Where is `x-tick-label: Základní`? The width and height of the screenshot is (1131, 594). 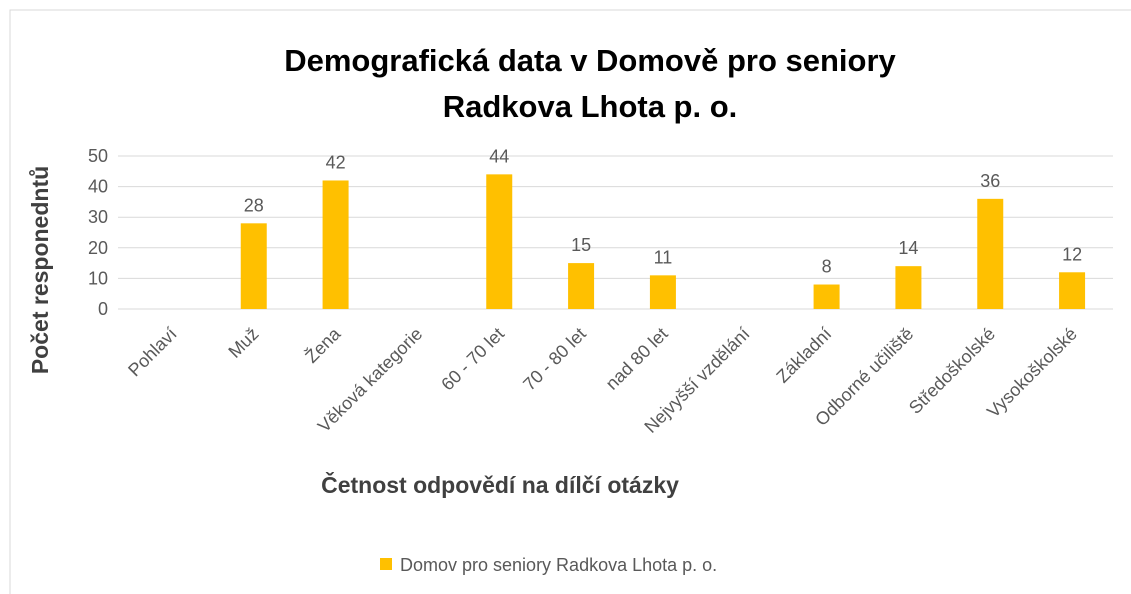 x-tick-label: Základní is located at coordinates (803, 355).